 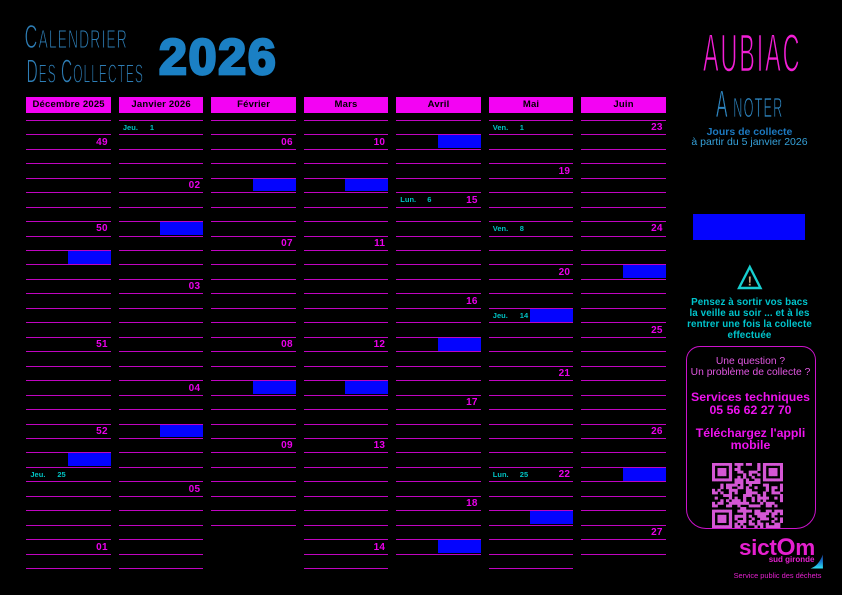 What do you see at coordinates (749, 104) in the screenshot?
I see `svg-text: A NOTER` at bounding box center [749, 104].